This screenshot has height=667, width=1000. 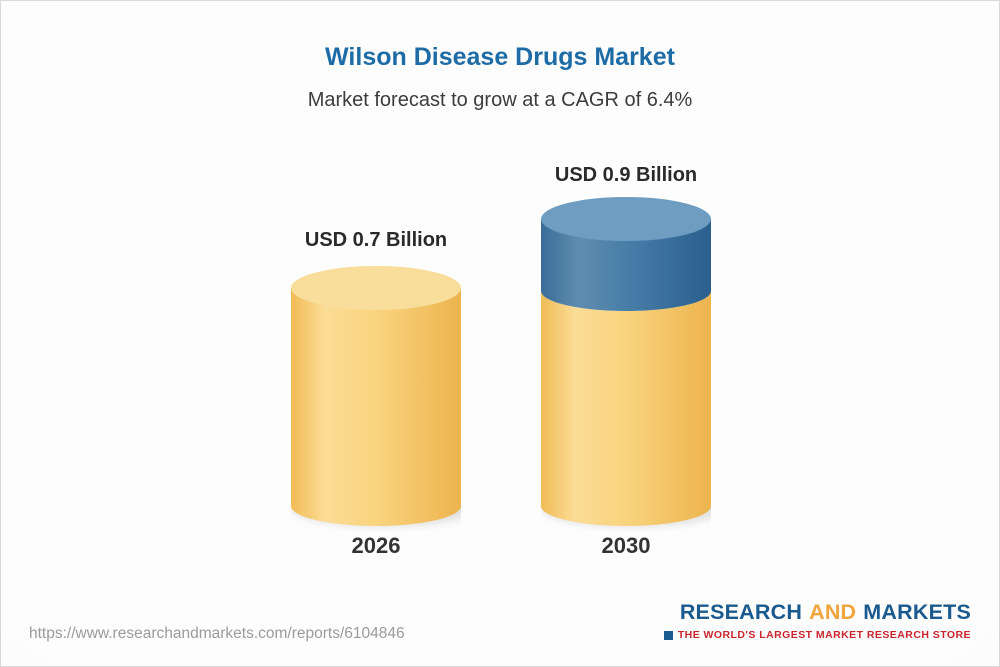 What do you see at coordinates (626, 265) in the screenshot?
I see `bar-2030-growth-body` at bounding box center [626, 265].